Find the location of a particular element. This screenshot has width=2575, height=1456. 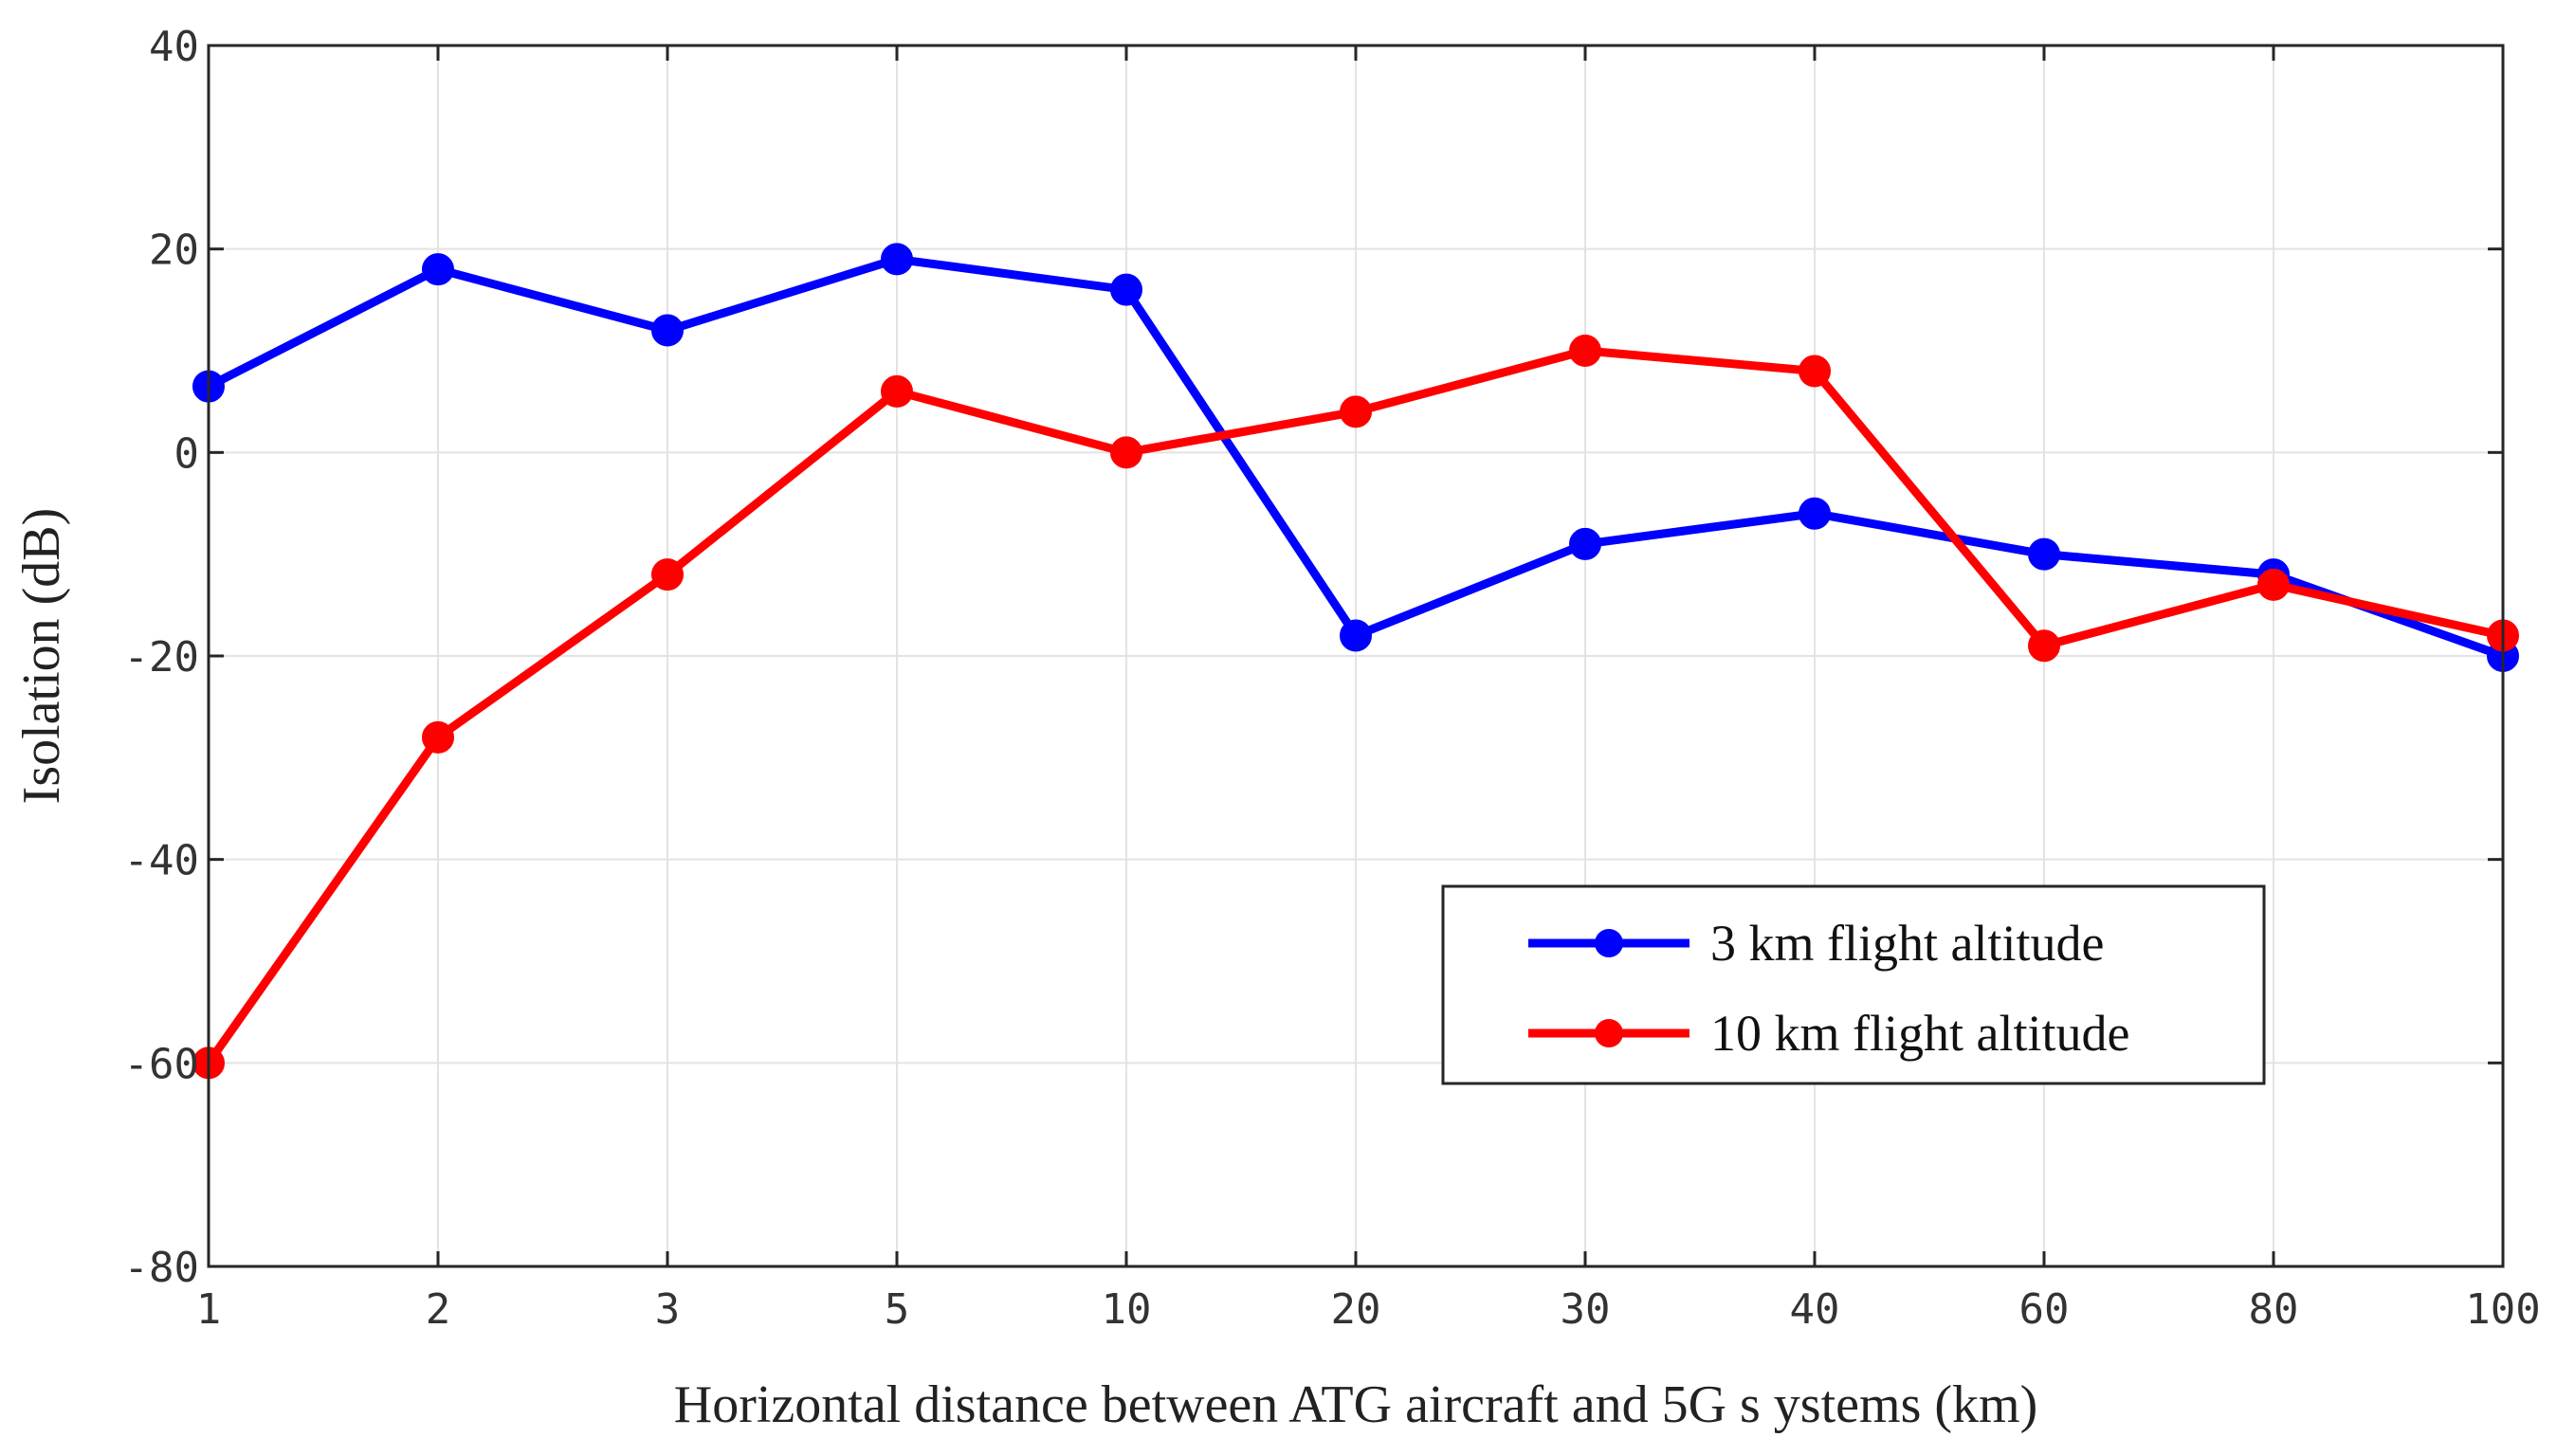

y-axis-title: Isolation (dB) is located at coordinates (41, 656).